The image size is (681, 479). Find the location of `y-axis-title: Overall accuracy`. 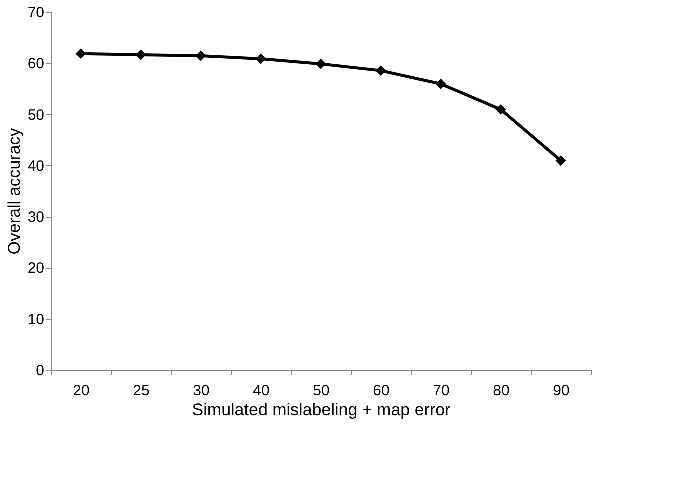

y-axis-title: Overall accuracy is located at coordinates (14, 191).